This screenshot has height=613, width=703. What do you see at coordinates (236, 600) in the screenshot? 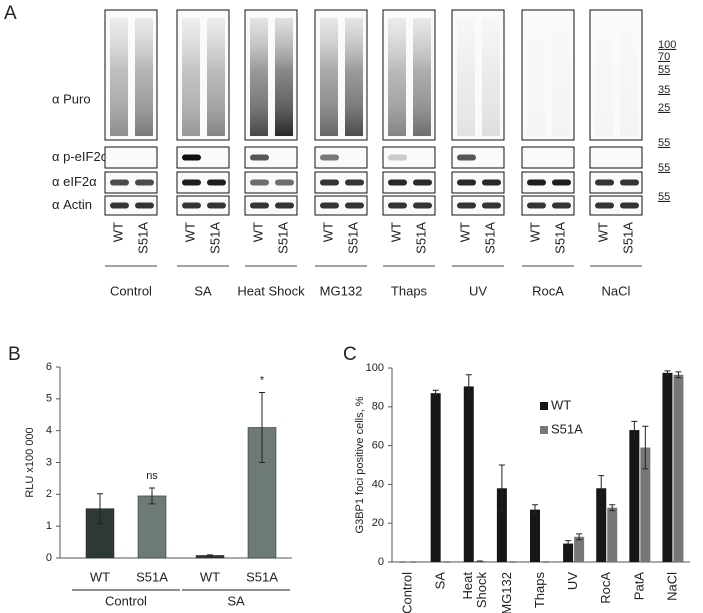
I see `group-label: SA` at bounding box center [236, 600].